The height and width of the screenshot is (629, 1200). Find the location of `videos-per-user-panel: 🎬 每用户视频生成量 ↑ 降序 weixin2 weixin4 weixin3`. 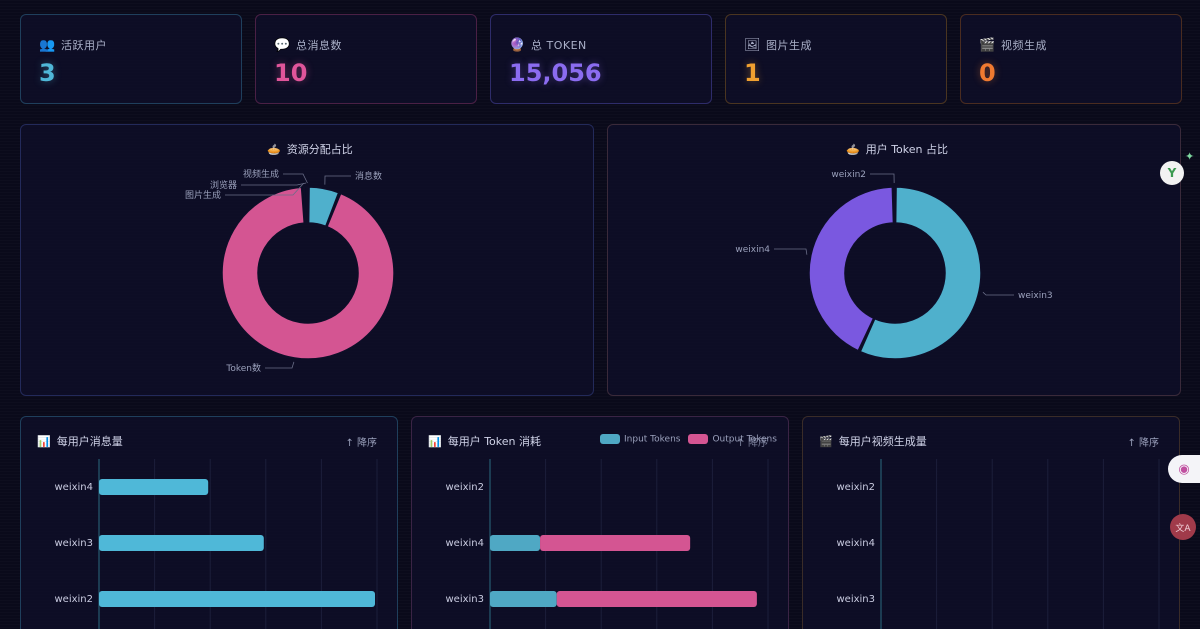

videos-per-user-panel: 🎬 每用户视频生成量 ↑ 降序 weixin2 weixin4 weixin3 is located at coordinates (991, 522).